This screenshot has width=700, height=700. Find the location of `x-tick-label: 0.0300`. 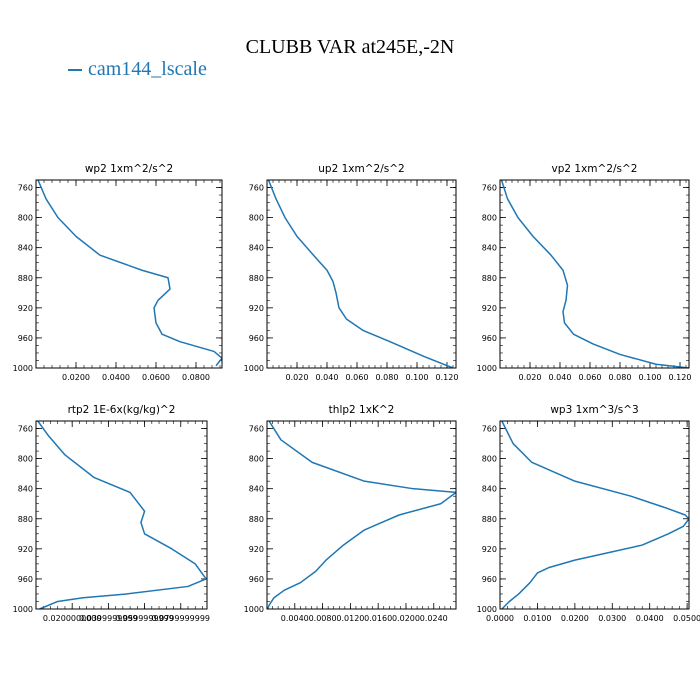

x-tick-label: 0.0300 is located at coordinates (612, 618).